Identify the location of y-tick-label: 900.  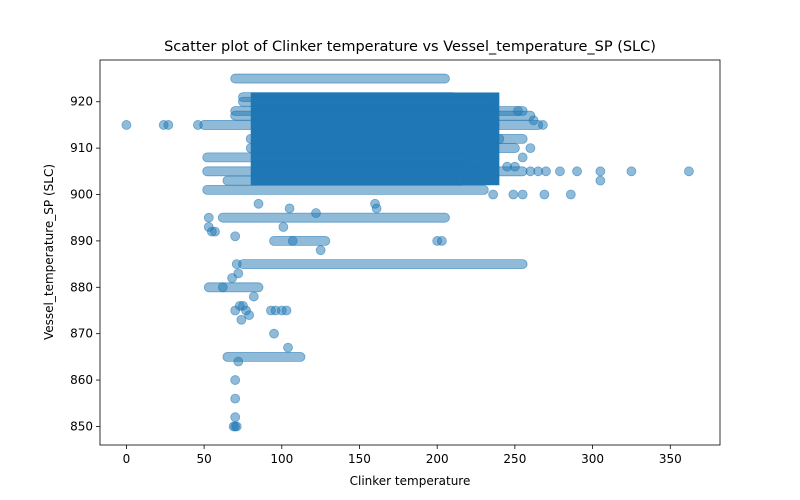
(81, 195).